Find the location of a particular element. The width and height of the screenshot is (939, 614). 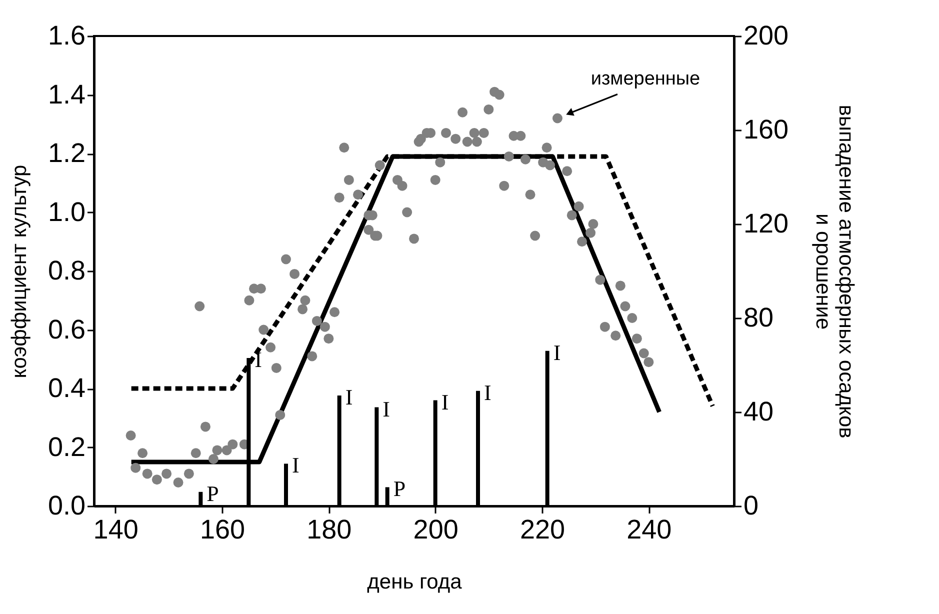

y2-tick-label: 0 is located at coordinates (751, 505).